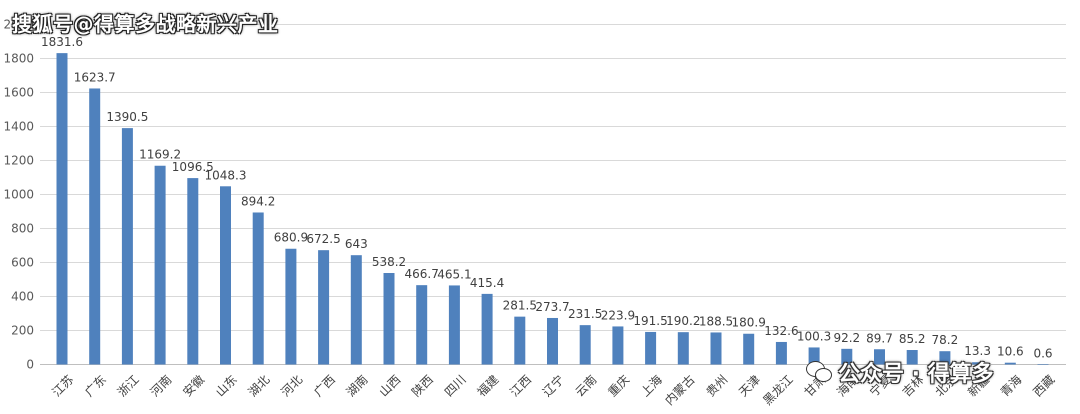 The image size is (1080, 414). I want to click on y-tick-label: 1800, so click(18, 59).